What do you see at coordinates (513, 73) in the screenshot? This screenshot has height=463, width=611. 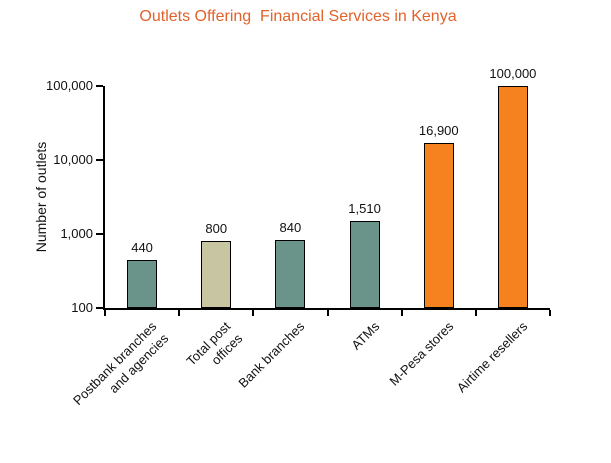 I see `bar-value-label: 100,000` at bounding box center [513, 73].